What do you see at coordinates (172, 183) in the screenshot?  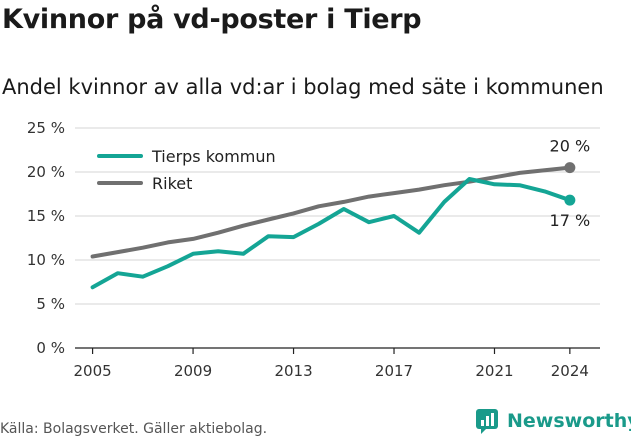 I see `legend-label-riket: Riket` at bounding box center [172, 183].